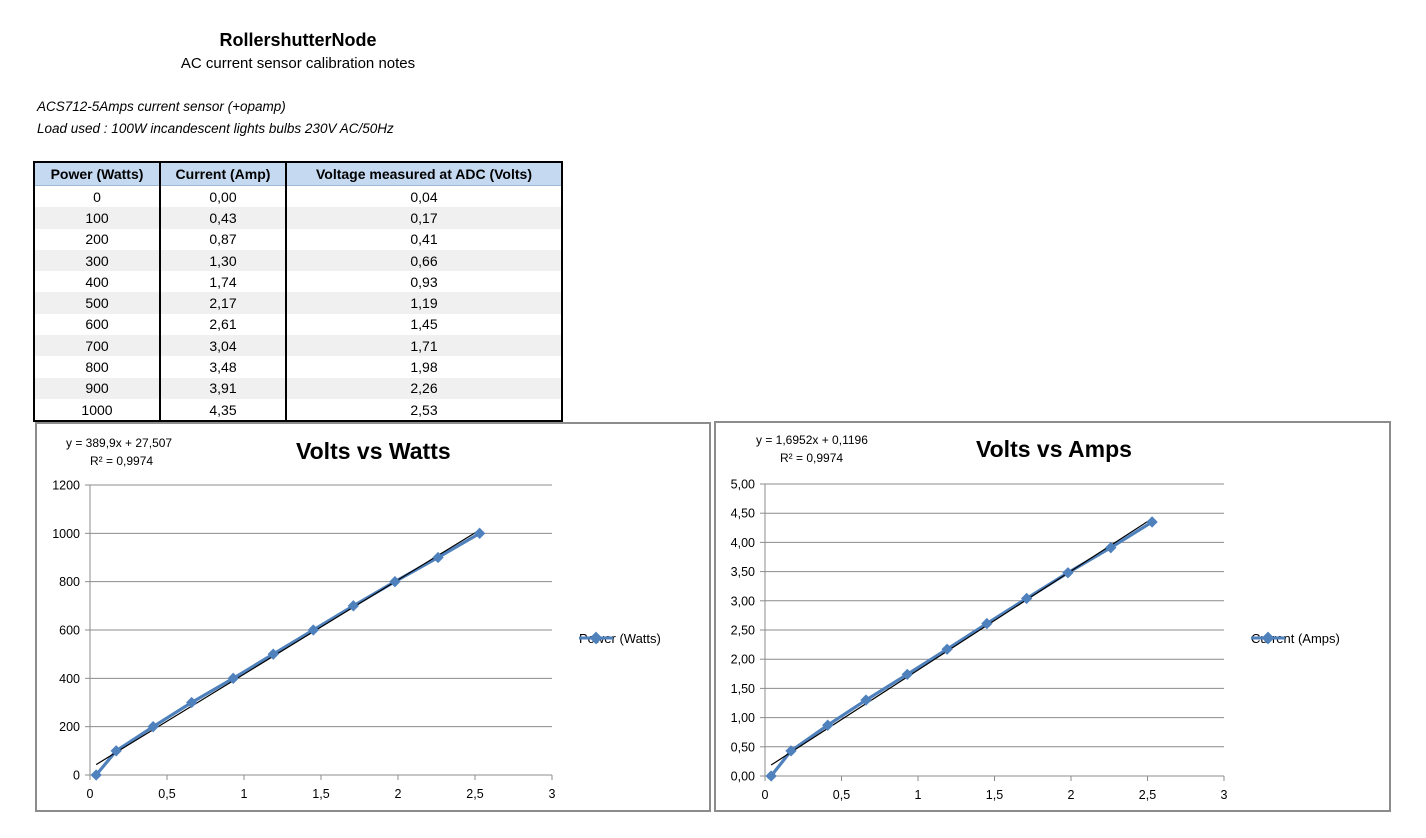  I want to click on y-tick-label: 0, so click(76, 776).